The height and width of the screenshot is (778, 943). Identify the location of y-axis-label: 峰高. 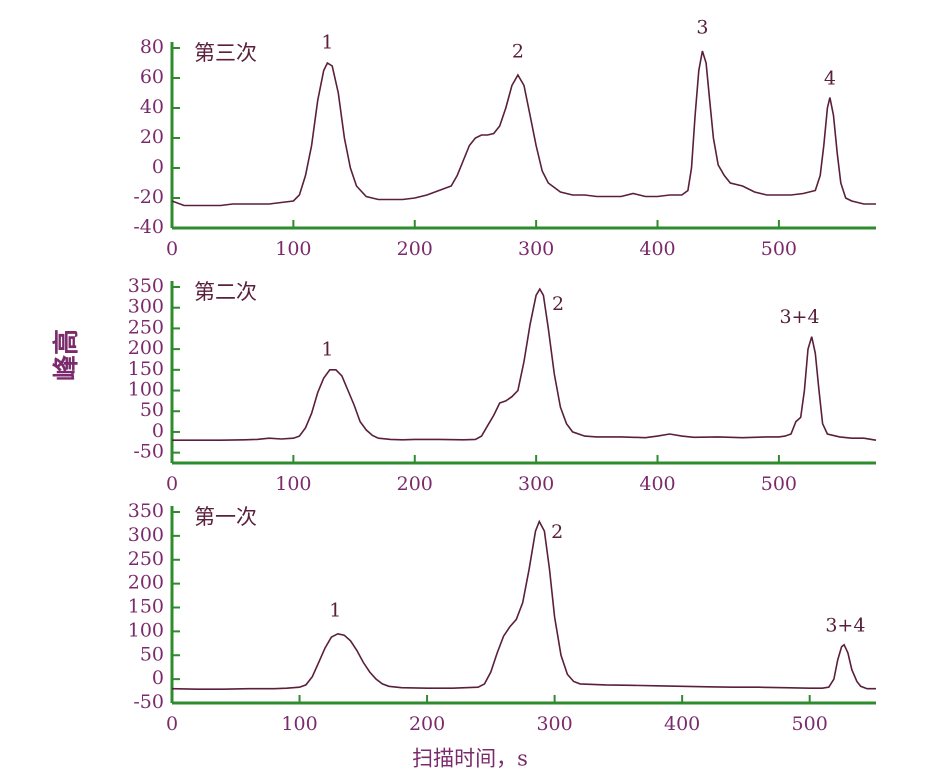
(66, 355).